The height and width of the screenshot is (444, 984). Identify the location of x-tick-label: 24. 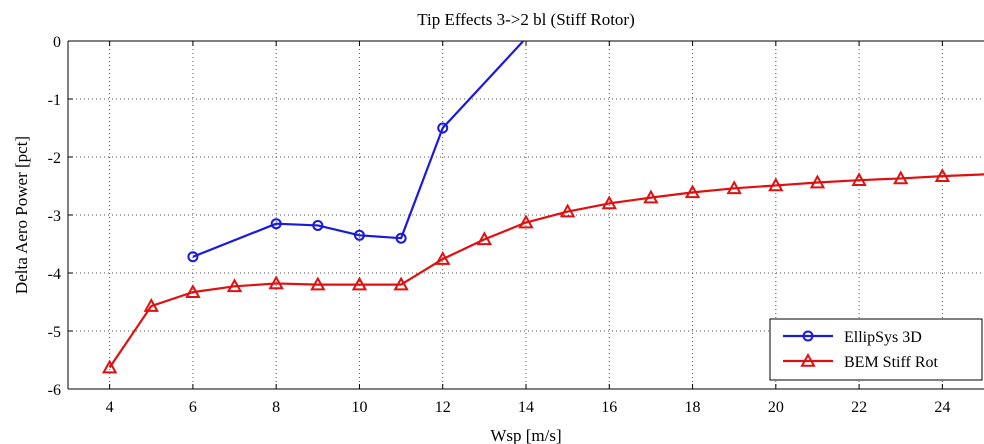
(942, 407).